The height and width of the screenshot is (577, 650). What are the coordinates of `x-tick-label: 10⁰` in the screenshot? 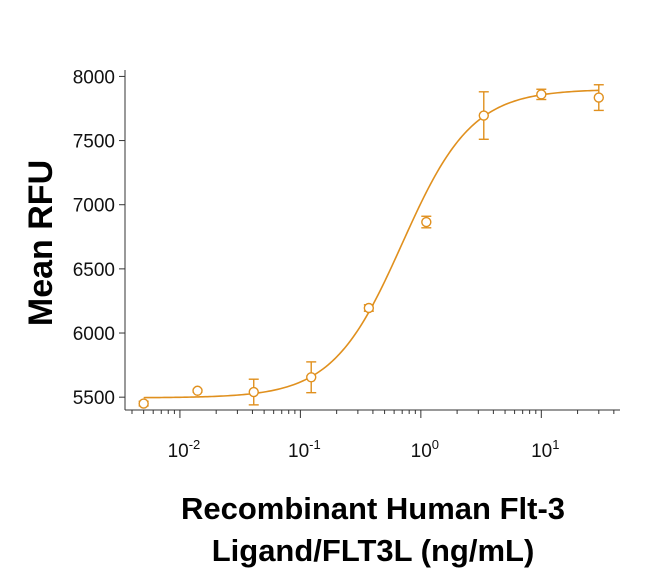 It's located at (425, 449).